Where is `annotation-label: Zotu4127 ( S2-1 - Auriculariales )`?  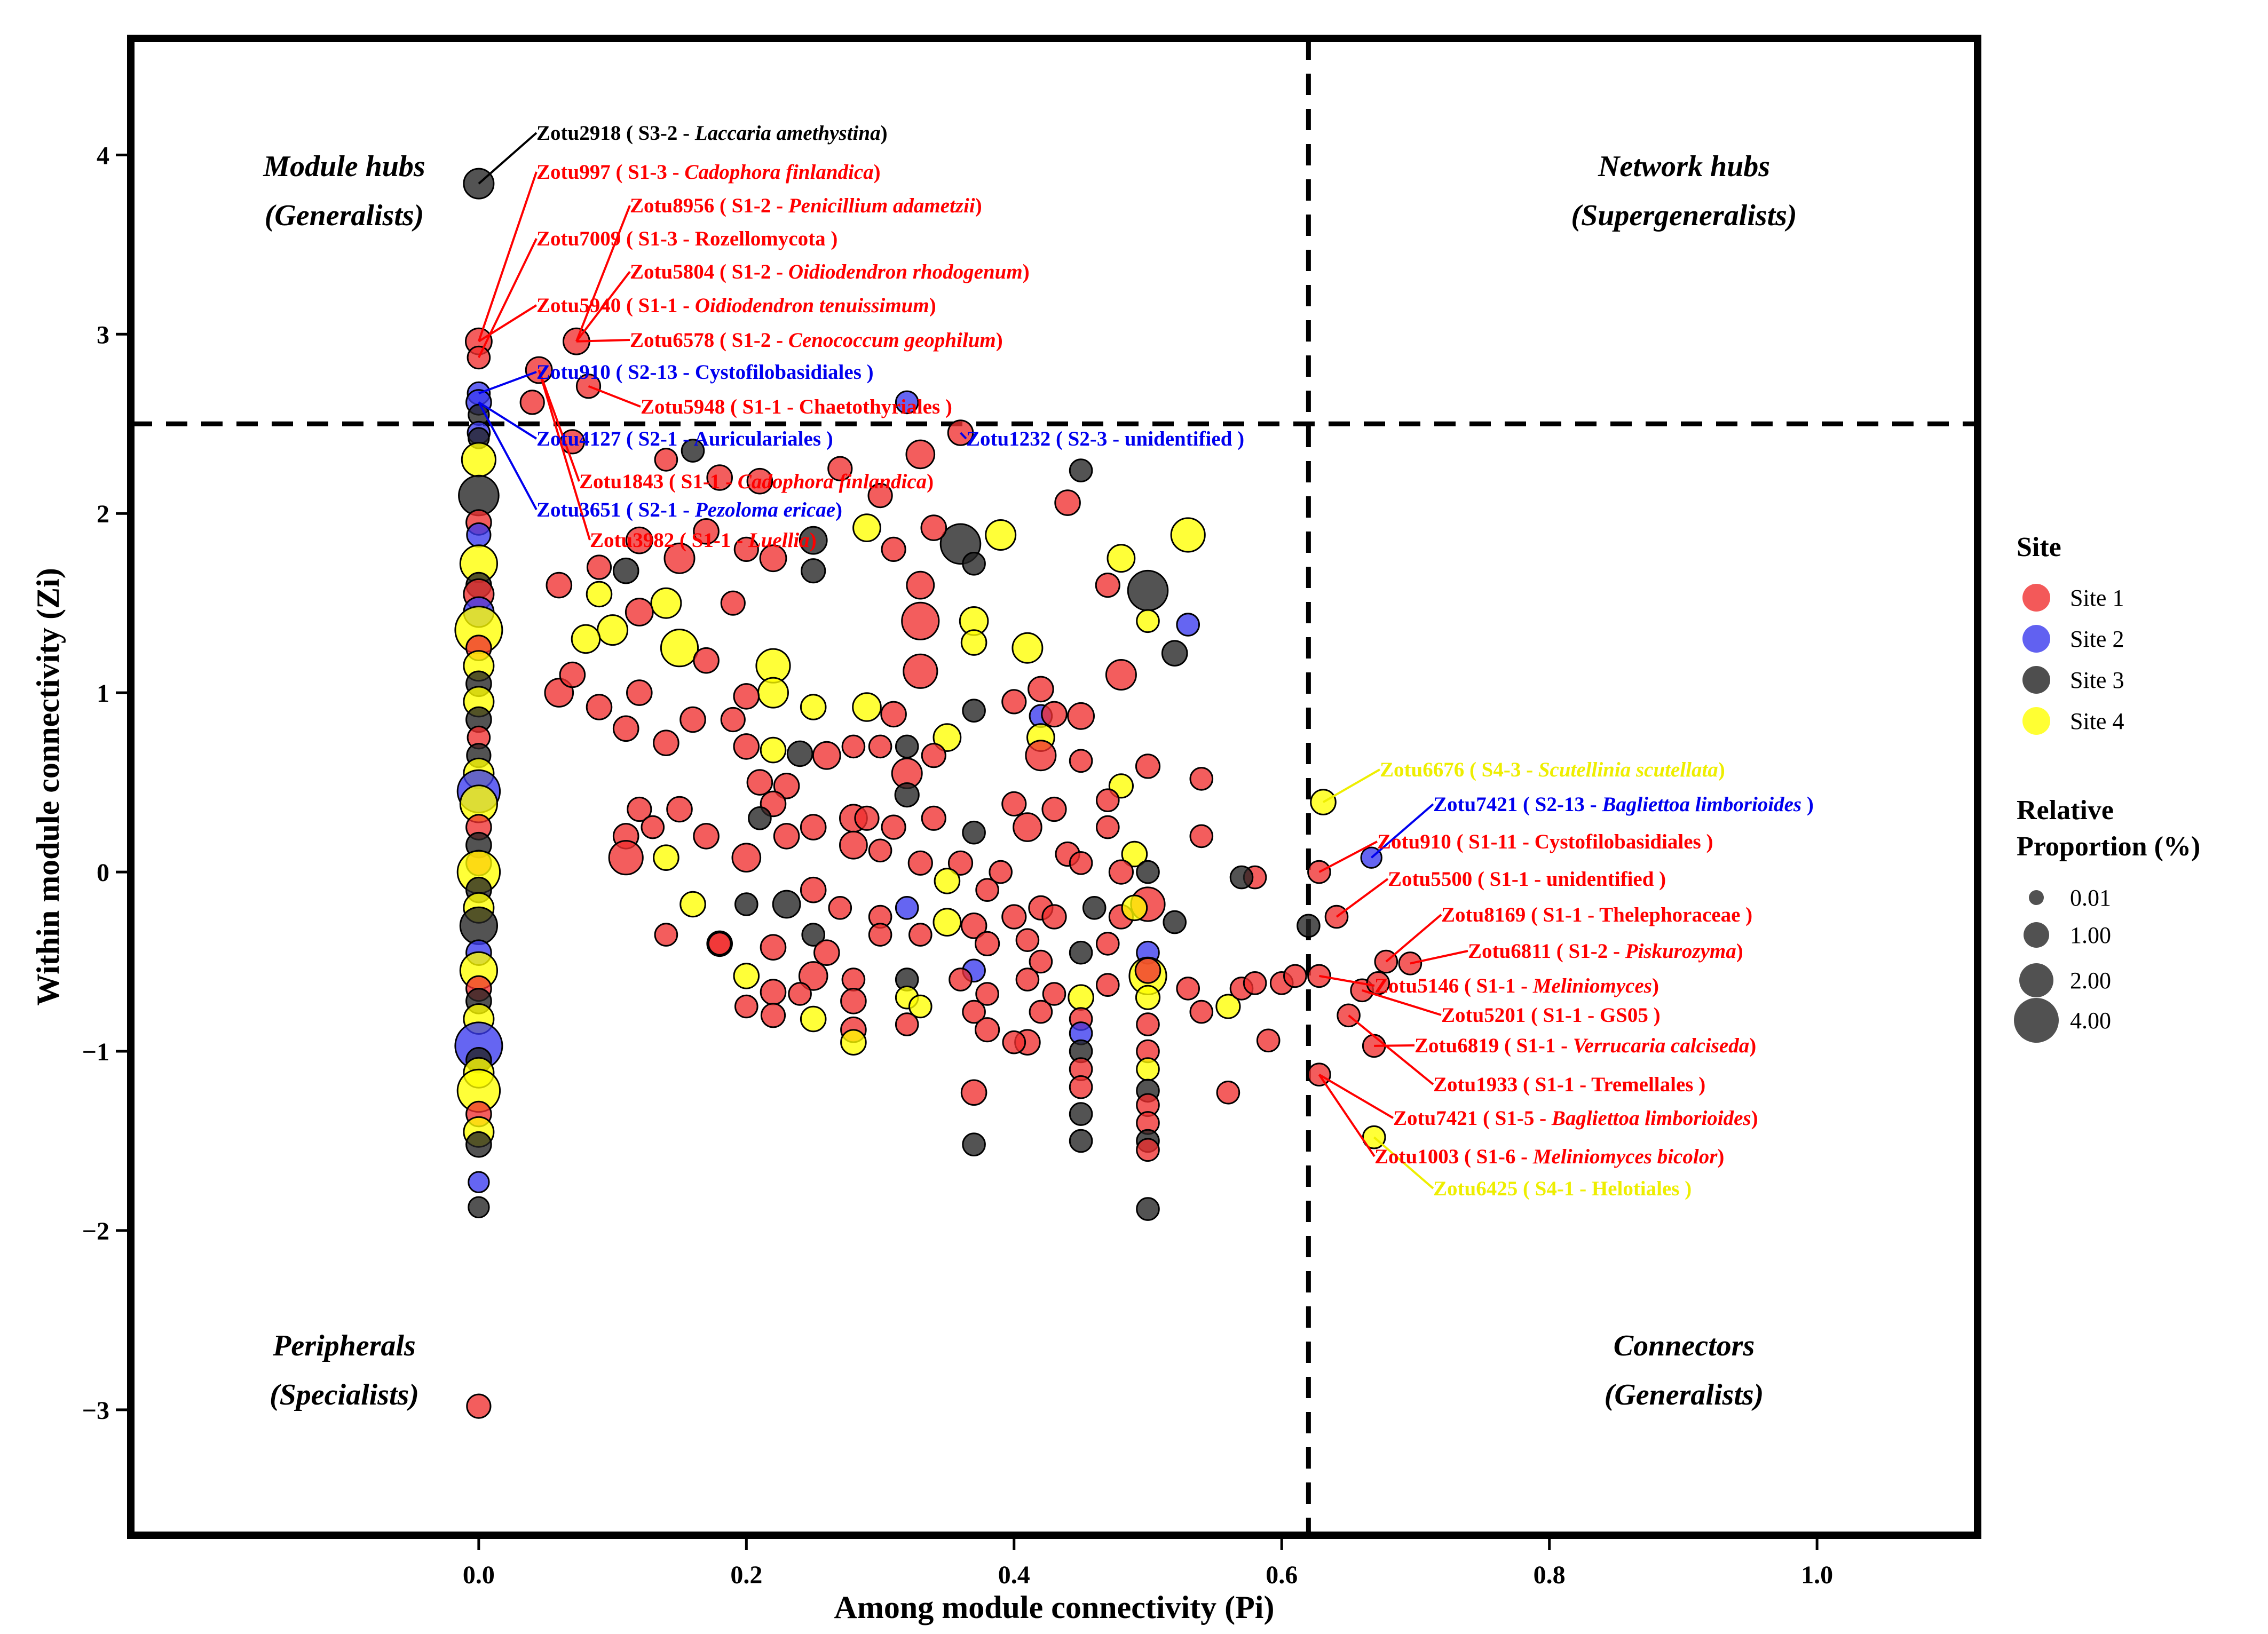
annotation-label: Zotu4127 ( S2-1 - Auriculariales ) is located at coordinates (684, 438).